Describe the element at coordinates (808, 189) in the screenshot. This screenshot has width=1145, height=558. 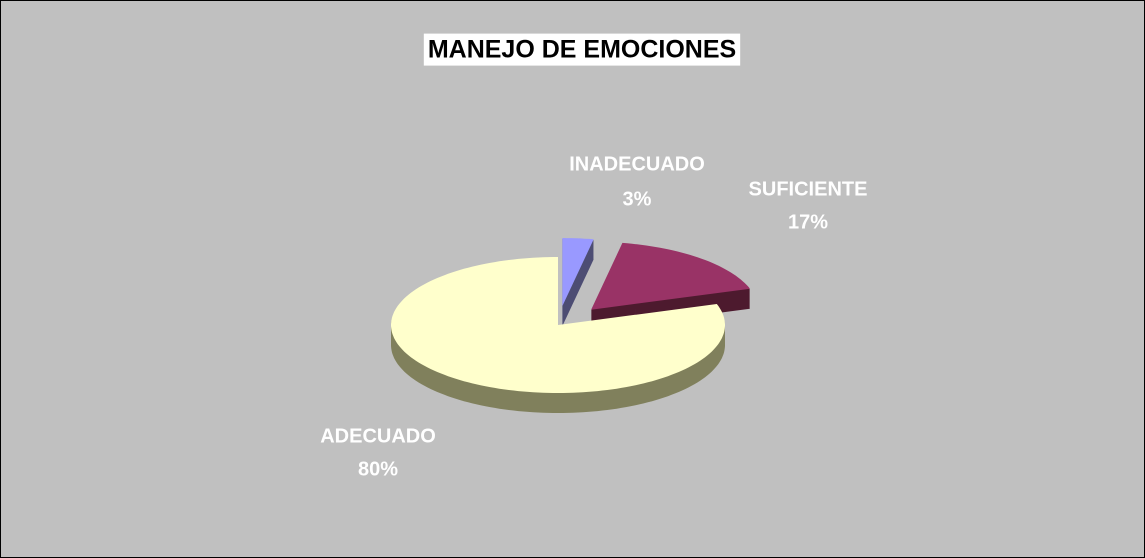
I see `slice-label: SUFICIENTE` at that location.